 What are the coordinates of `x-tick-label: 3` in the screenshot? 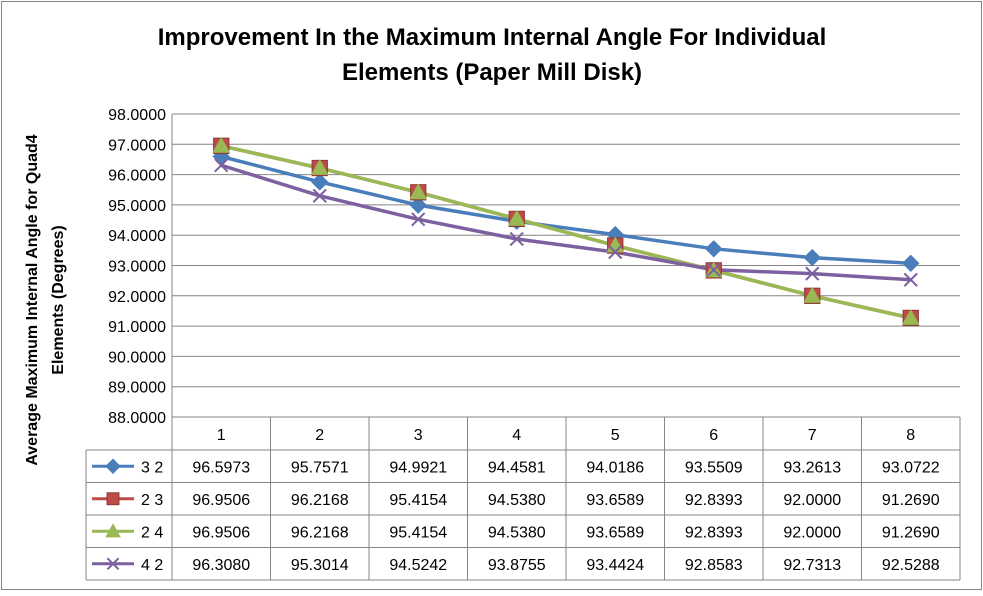 It's located at (418, 435).